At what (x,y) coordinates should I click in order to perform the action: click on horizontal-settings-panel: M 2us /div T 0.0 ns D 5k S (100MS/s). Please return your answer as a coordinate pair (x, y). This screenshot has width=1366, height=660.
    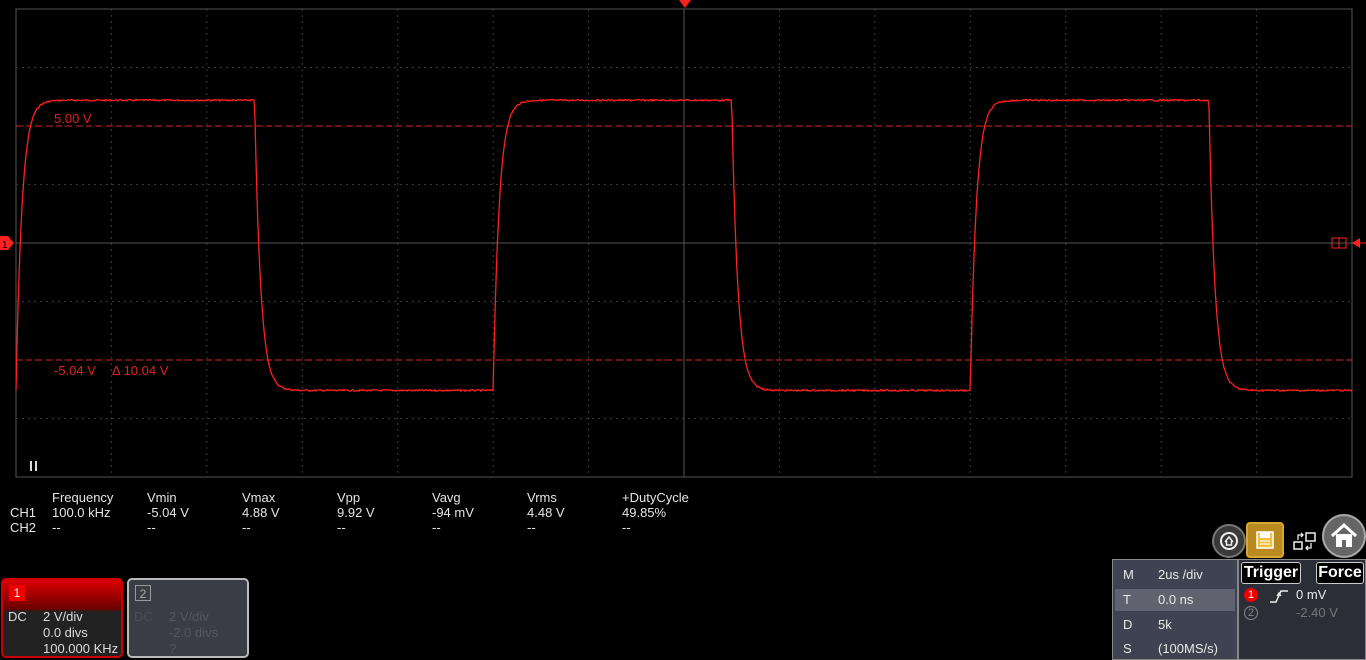
    Looking at the image, I should click on (1175, 609).